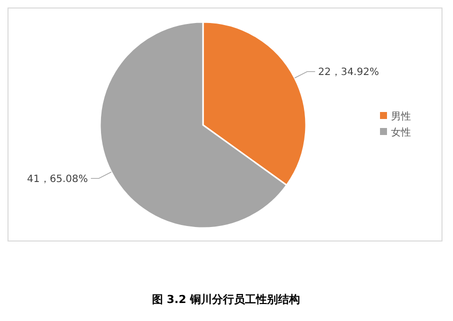 The width and height of the screenshot is (453, 321). I want to click on data-label: 41，65.08%, so click(57, 179).